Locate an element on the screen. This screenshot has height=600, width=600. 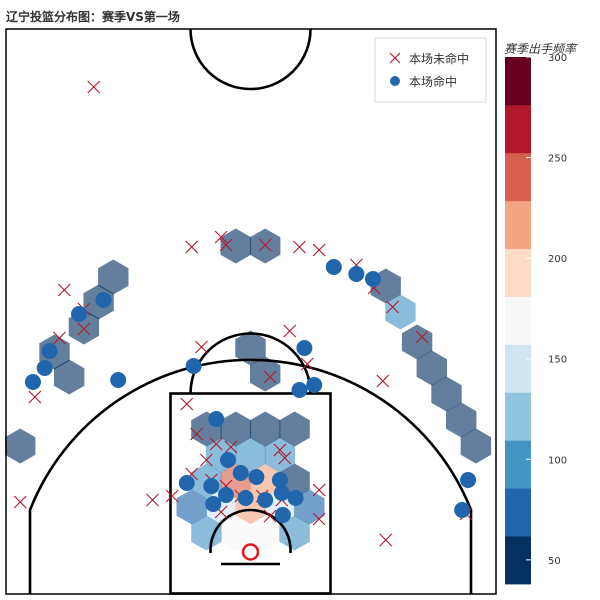
restricted-area is located at coordinates (250, 530).